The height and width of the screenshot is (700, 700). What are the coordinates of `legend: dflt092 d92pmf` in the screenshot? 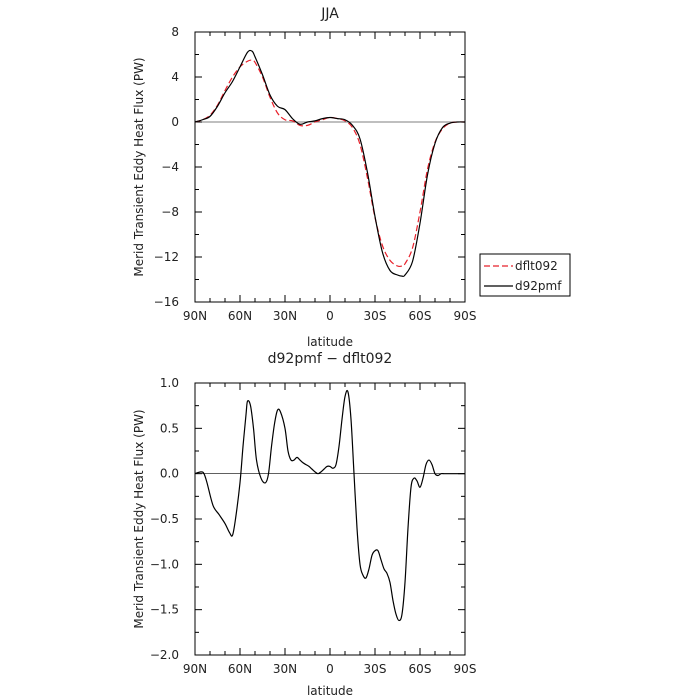 It's located at (525, 275).